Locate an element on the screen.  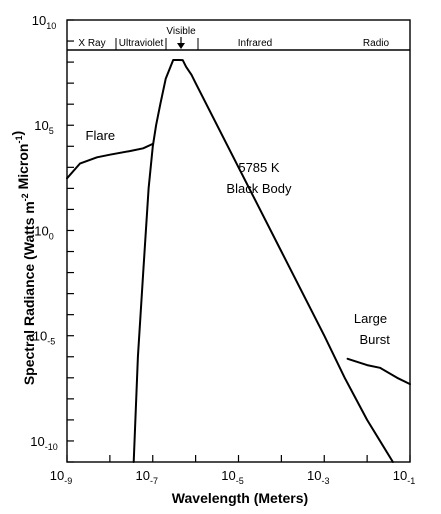
band-label-visible: Visible is located at coordinates (181, 31).